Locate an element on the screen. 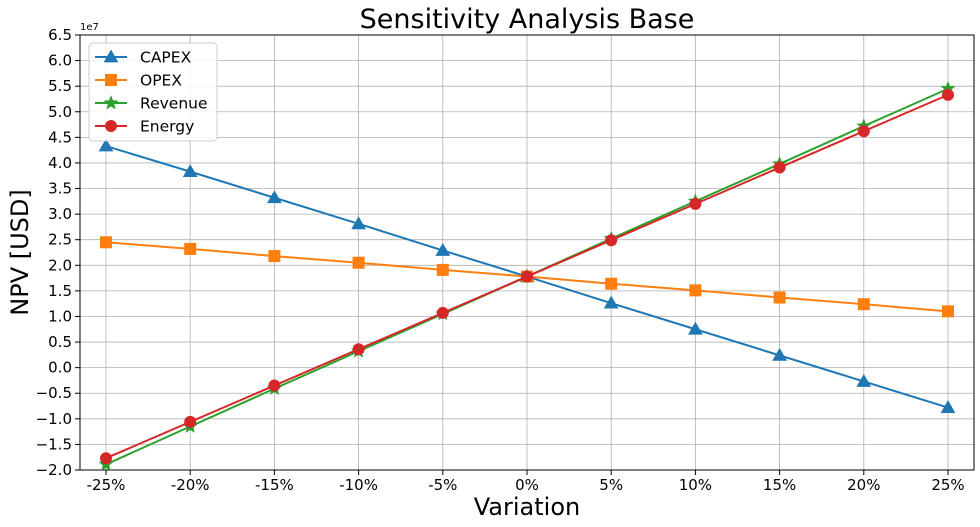 This screenshot has width=980, height=527. x-axis: -25% -20% -15% -10% -5% 0% 5% 10% 15% 20% 25% is located at coordinates (526, 482).